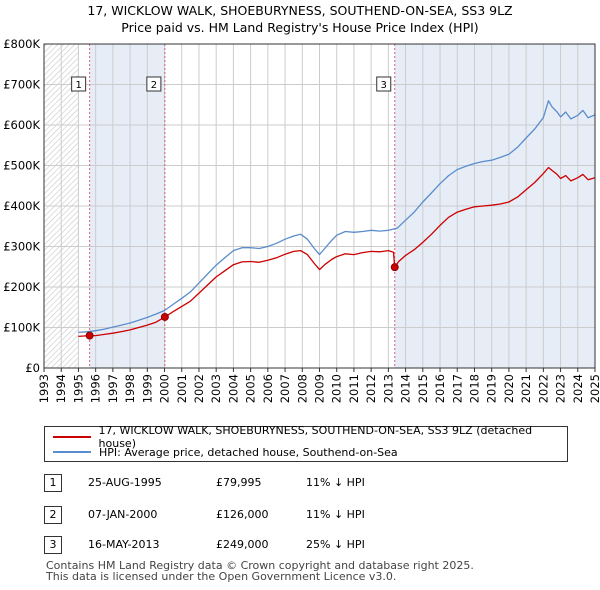 The image size is (600, 590). Describe the element at coordinates (182, 388) in the screenshot. I see `x-tick-label: 2001` at that location.